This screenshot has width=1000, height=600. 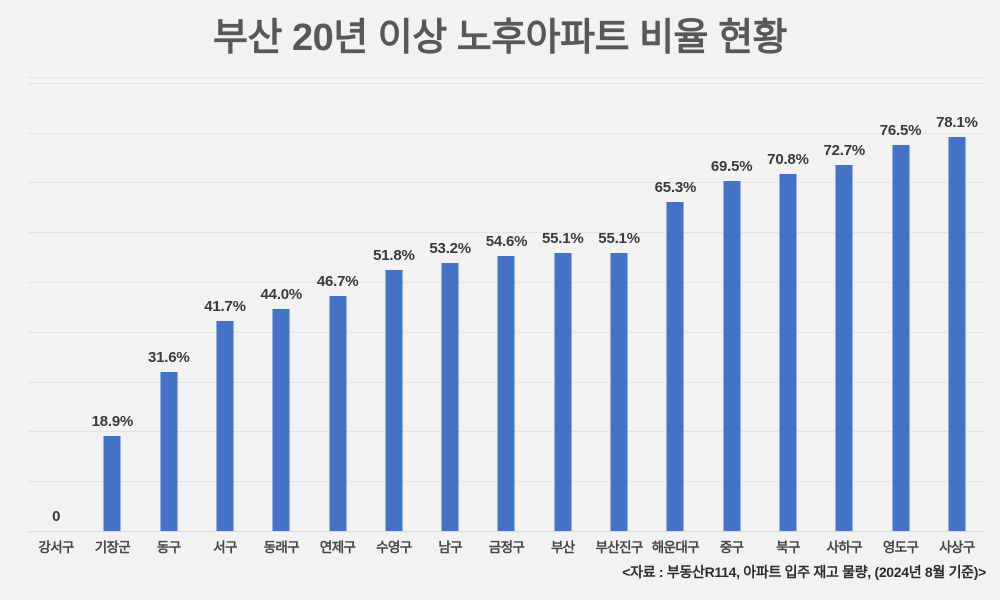 I want to click on x-axis-label: 수영구, so click(x=394, y=547).